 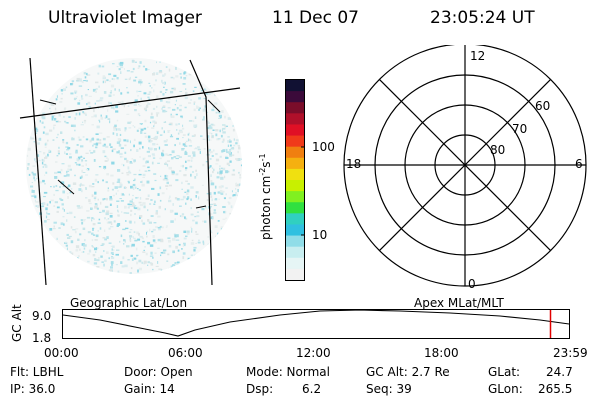 What do you see at coordinates (312, 389) in the screenshot?
I see `info-dsp-value: 6.2` at bounding box center [312, 389].